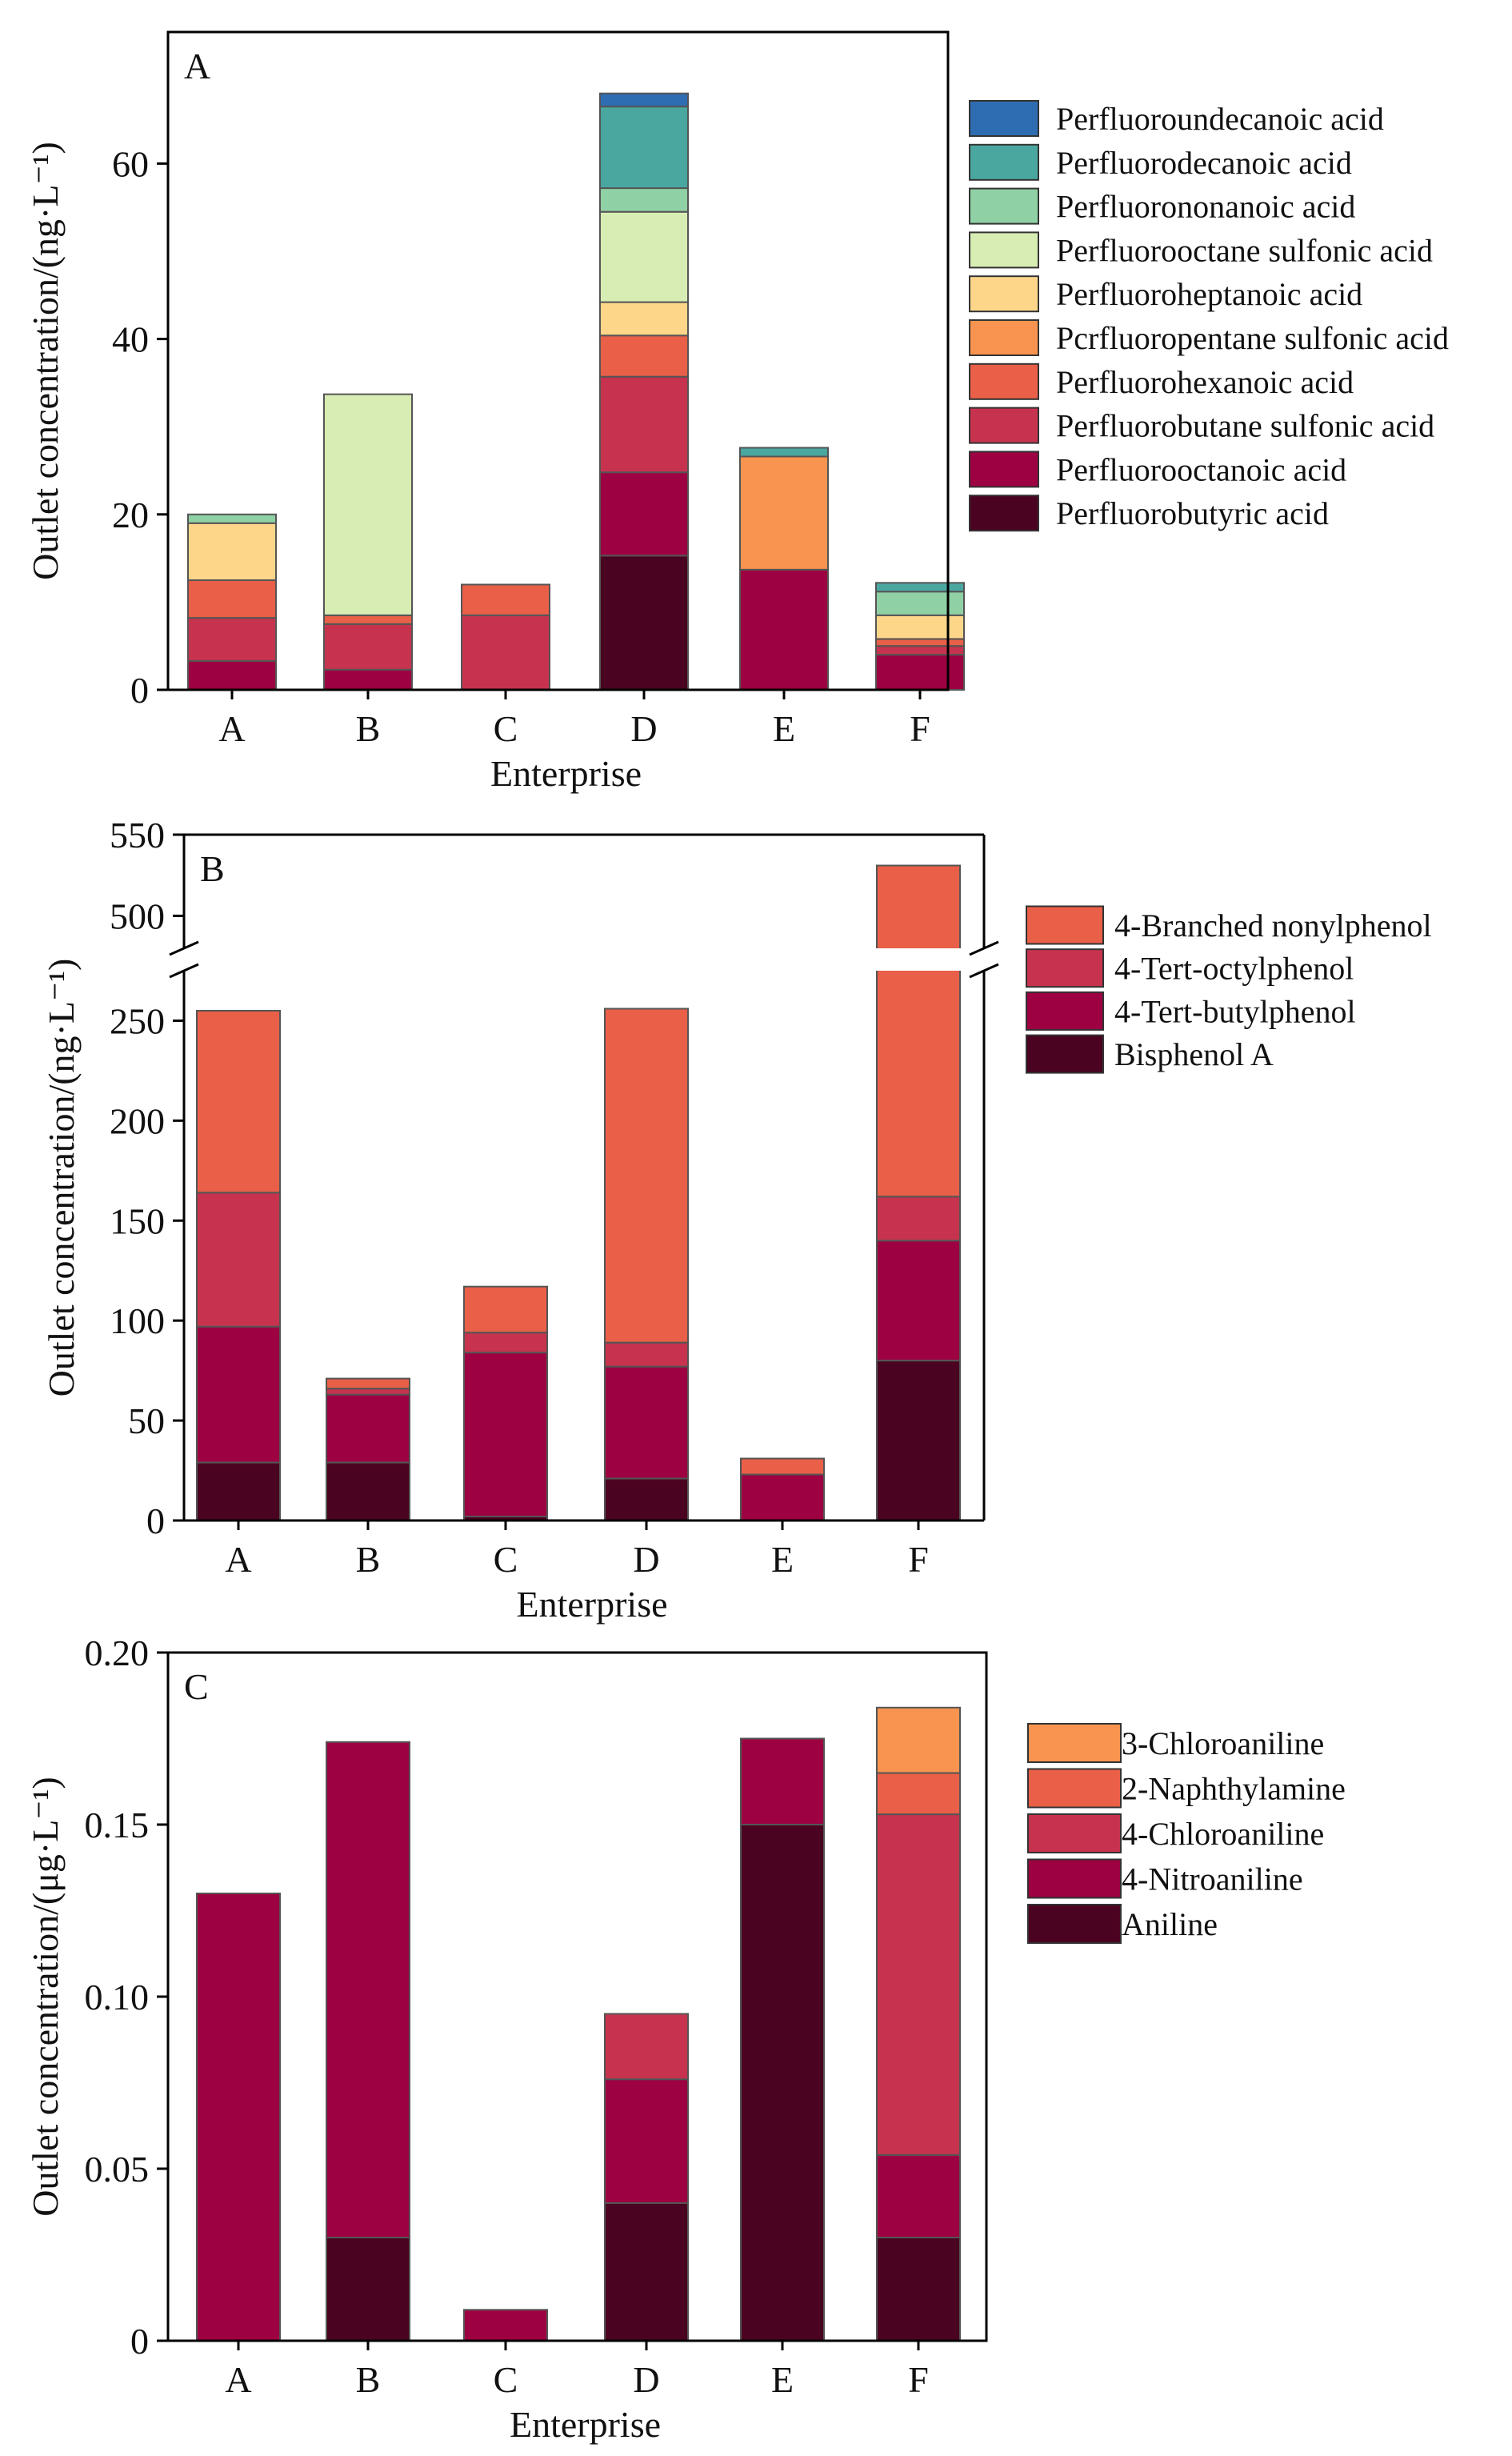 Image resolution: width=1512 pixels, height=2456 pixels. Describe the element at coordinates (1205, 207) in the screenshot. I see `legend-label: Perfluorononanoic acid` at that location.